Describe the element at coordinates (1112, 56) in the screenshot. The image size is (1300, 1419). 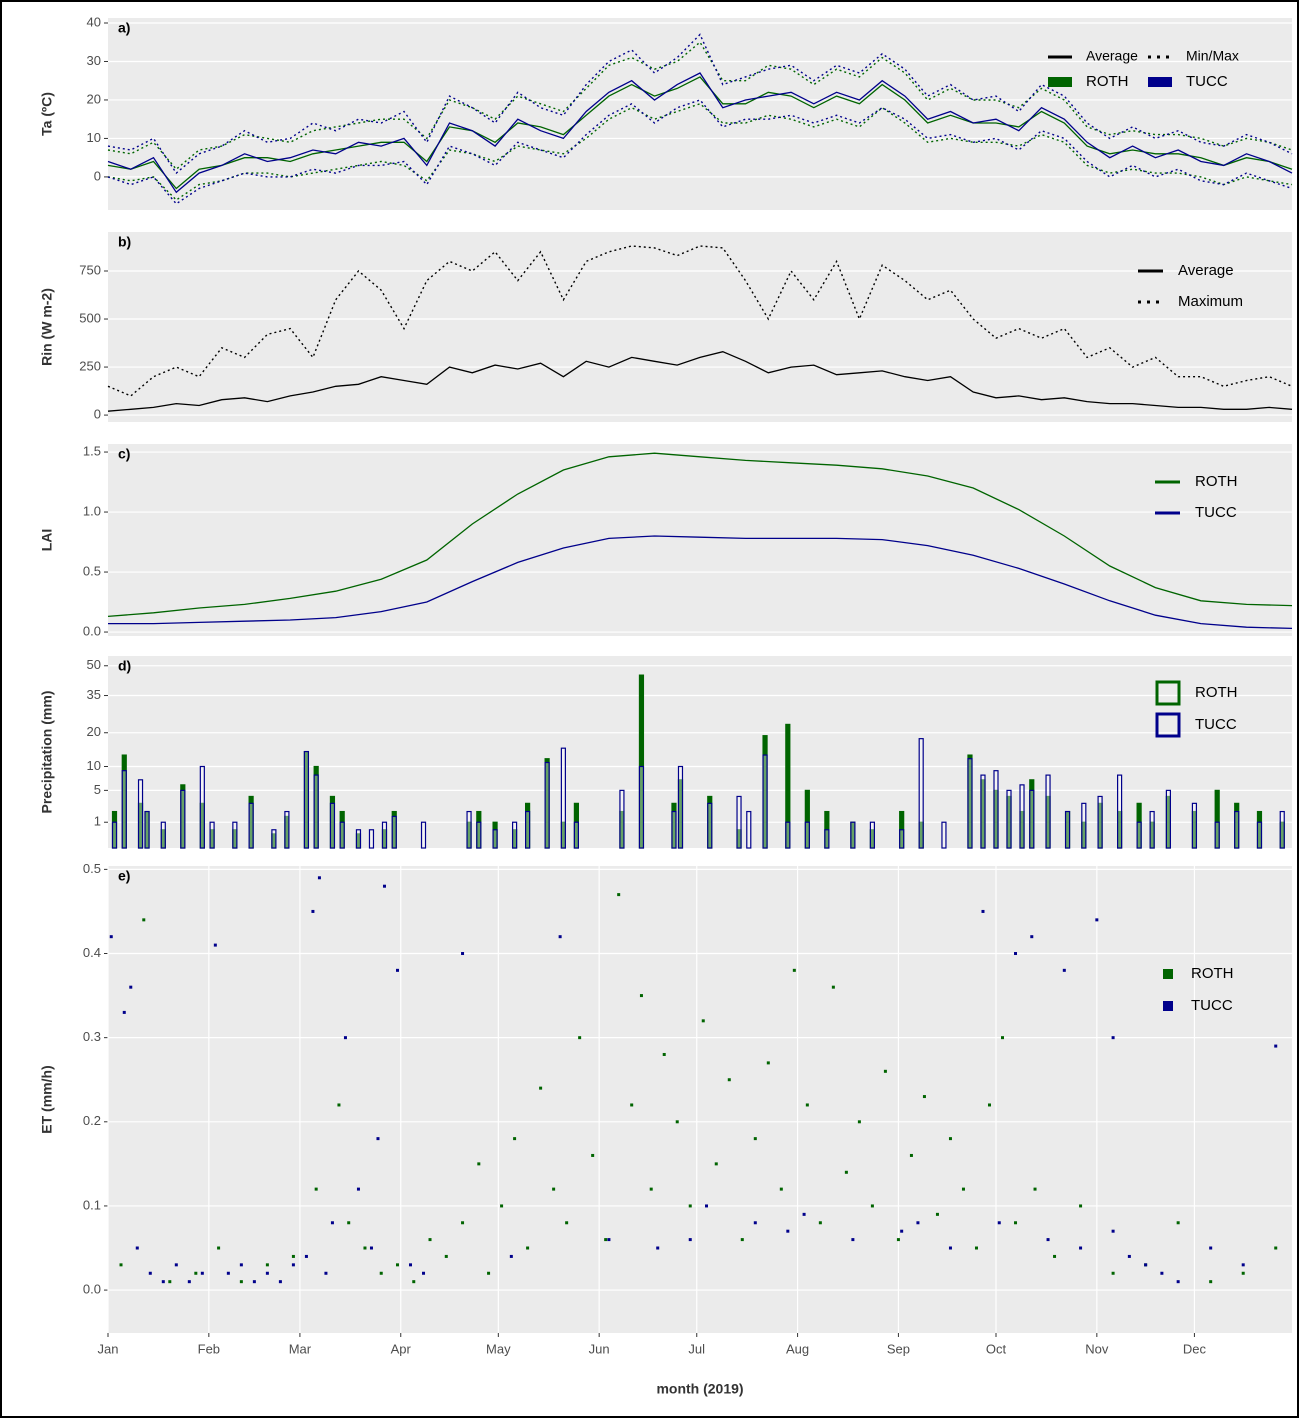
I see `legend-label: Average` at that location.